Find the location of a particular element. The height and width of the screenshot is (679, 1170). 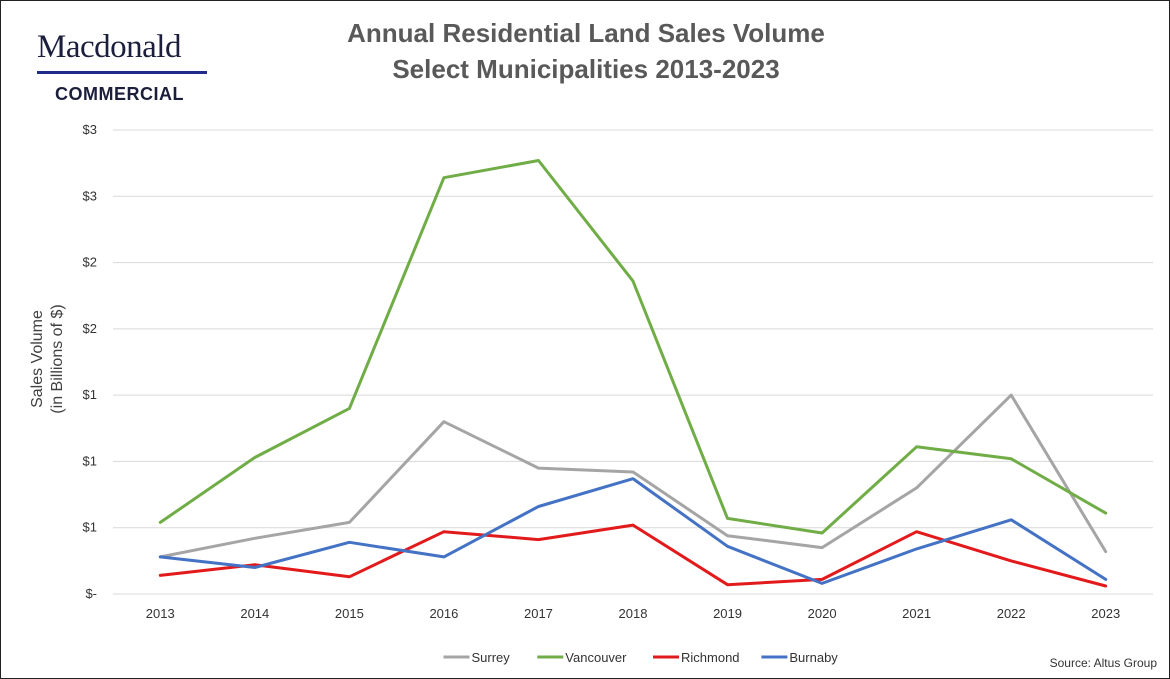

logo-subtitle: COMMERCIAL is located at coordinates (119, 94).